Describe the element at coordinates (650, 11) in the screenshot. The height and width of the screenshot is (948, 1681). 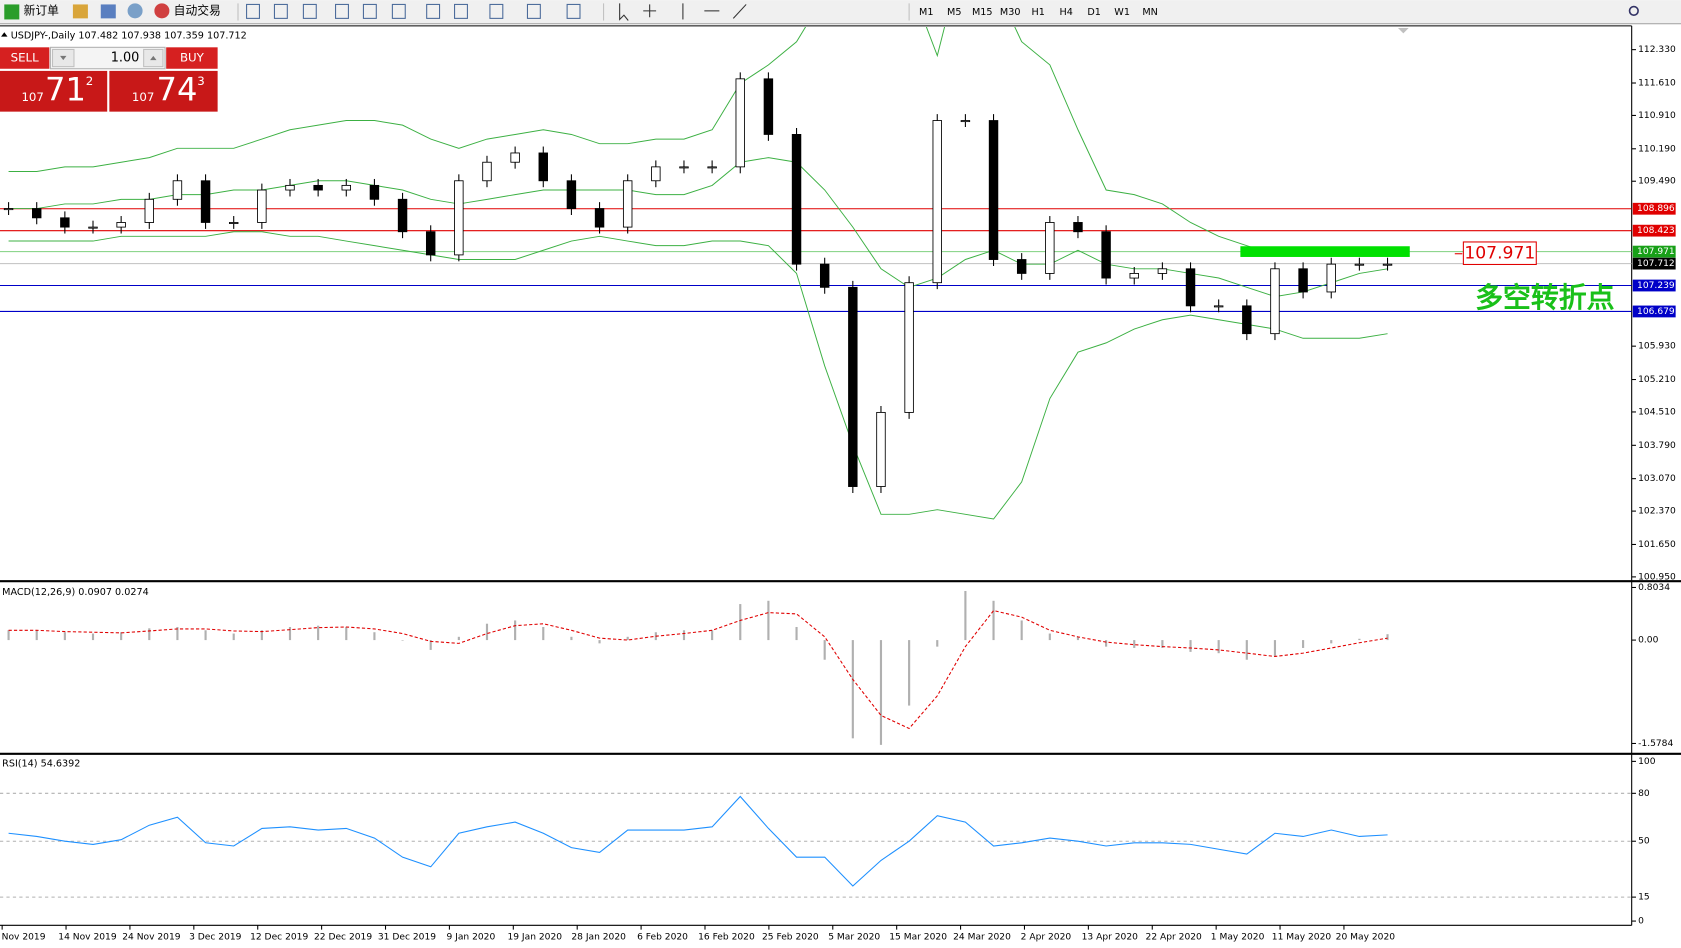
I see `crosshair-tool` at that location.